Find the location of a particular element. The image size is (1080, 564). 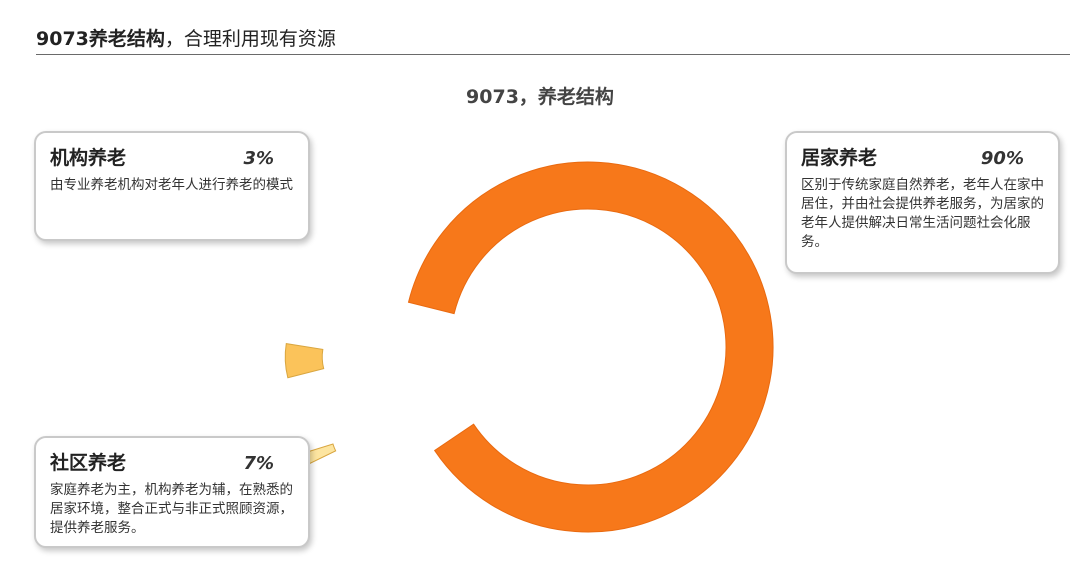

card-title-community: 社区养老 is located at coordinates (88, 463).